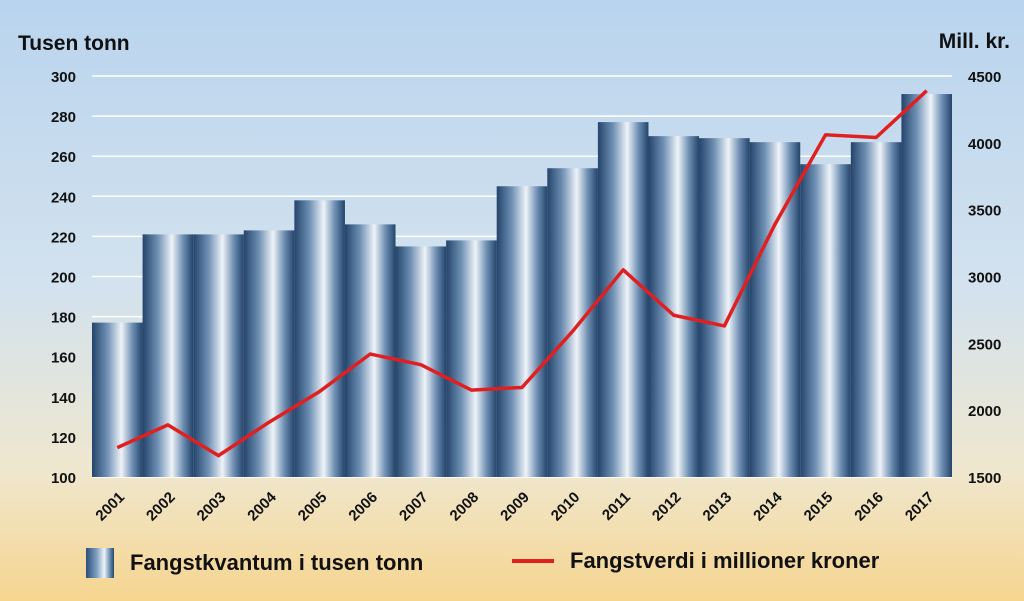  What do you see at coordinates (974, 41) in the screenshot?
I see `y-axis-title-right: Mill. kr.` at bounding box center [974, 41].